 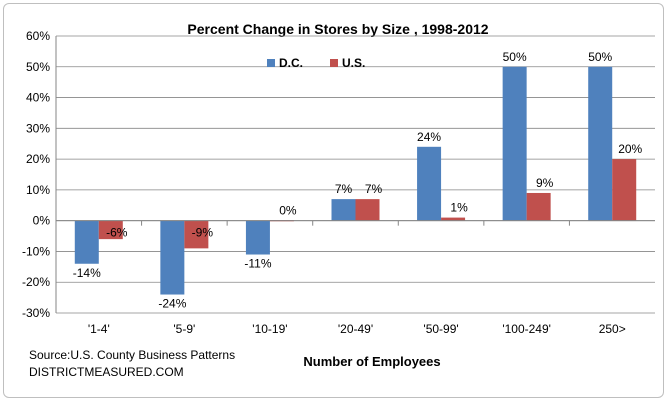 What do you see at coordinates (38, 98) in the screenshot?
I see `y-tick-label: 40%` at bounding box center [38, 98].